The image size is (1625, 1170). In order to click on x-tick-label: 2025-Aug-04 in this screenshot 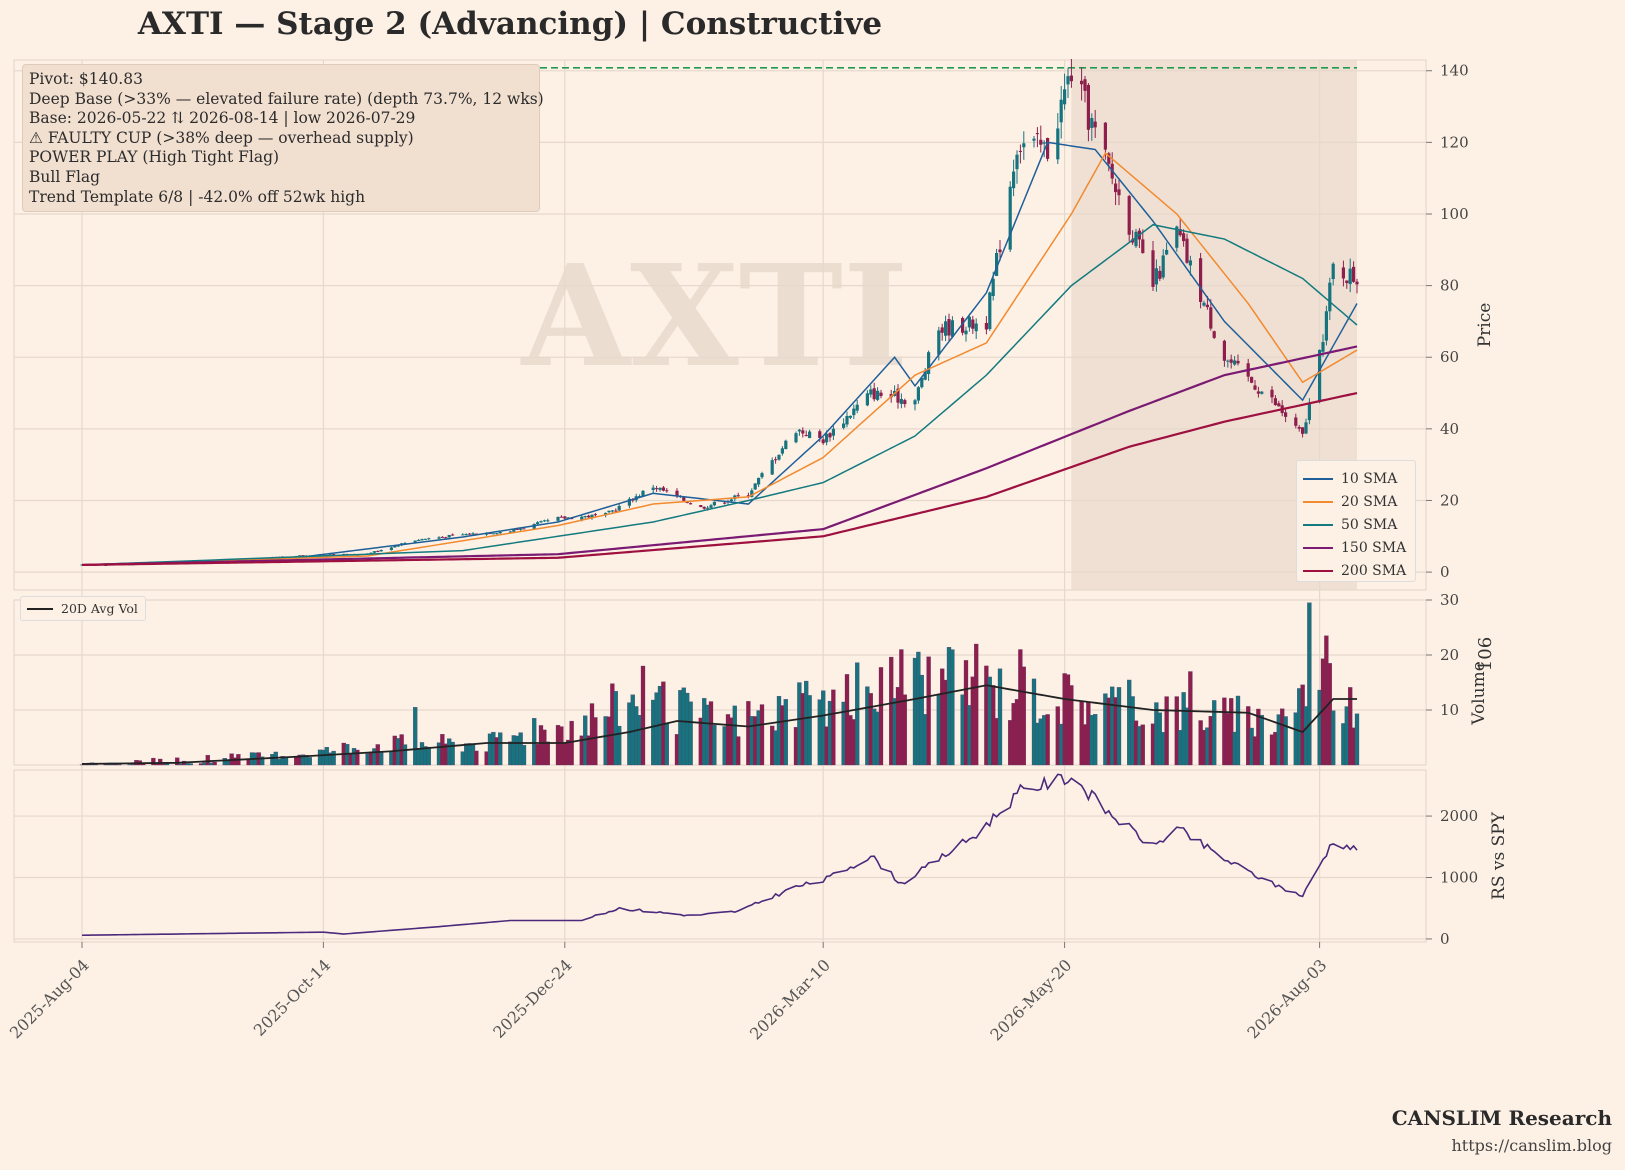, I will do `click(49, 998)`.